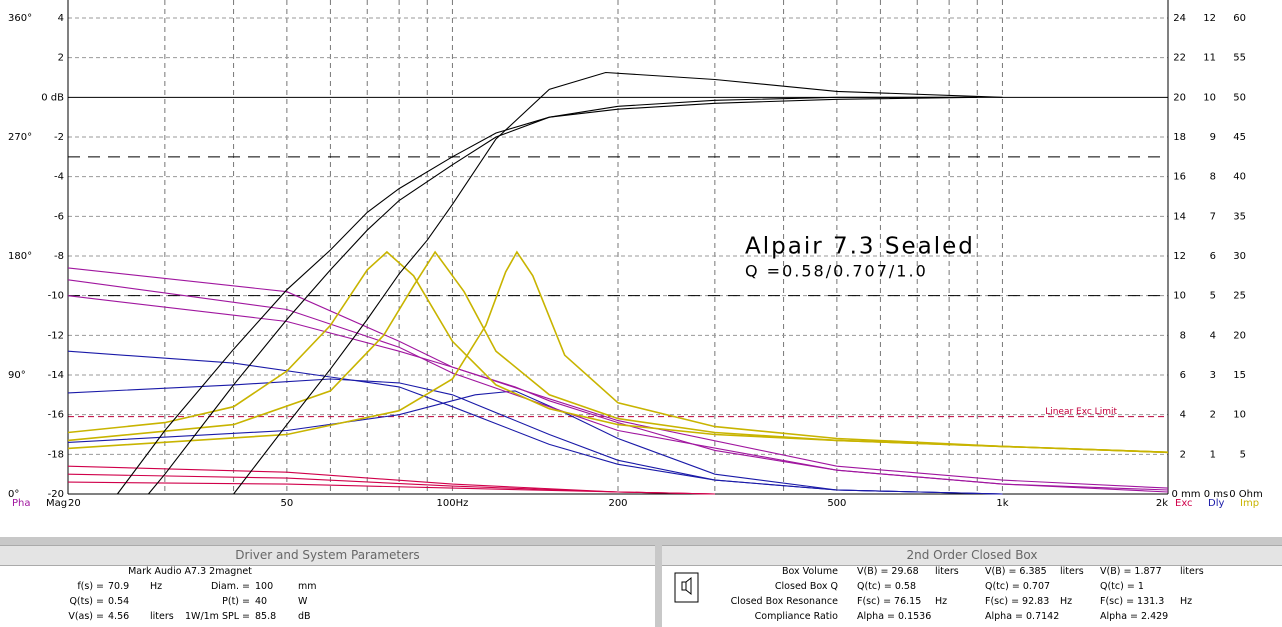  What do you see at coordinates (264, 586) in the screenshot?
I see `param-value: 100` at bounding box center [264, 586].